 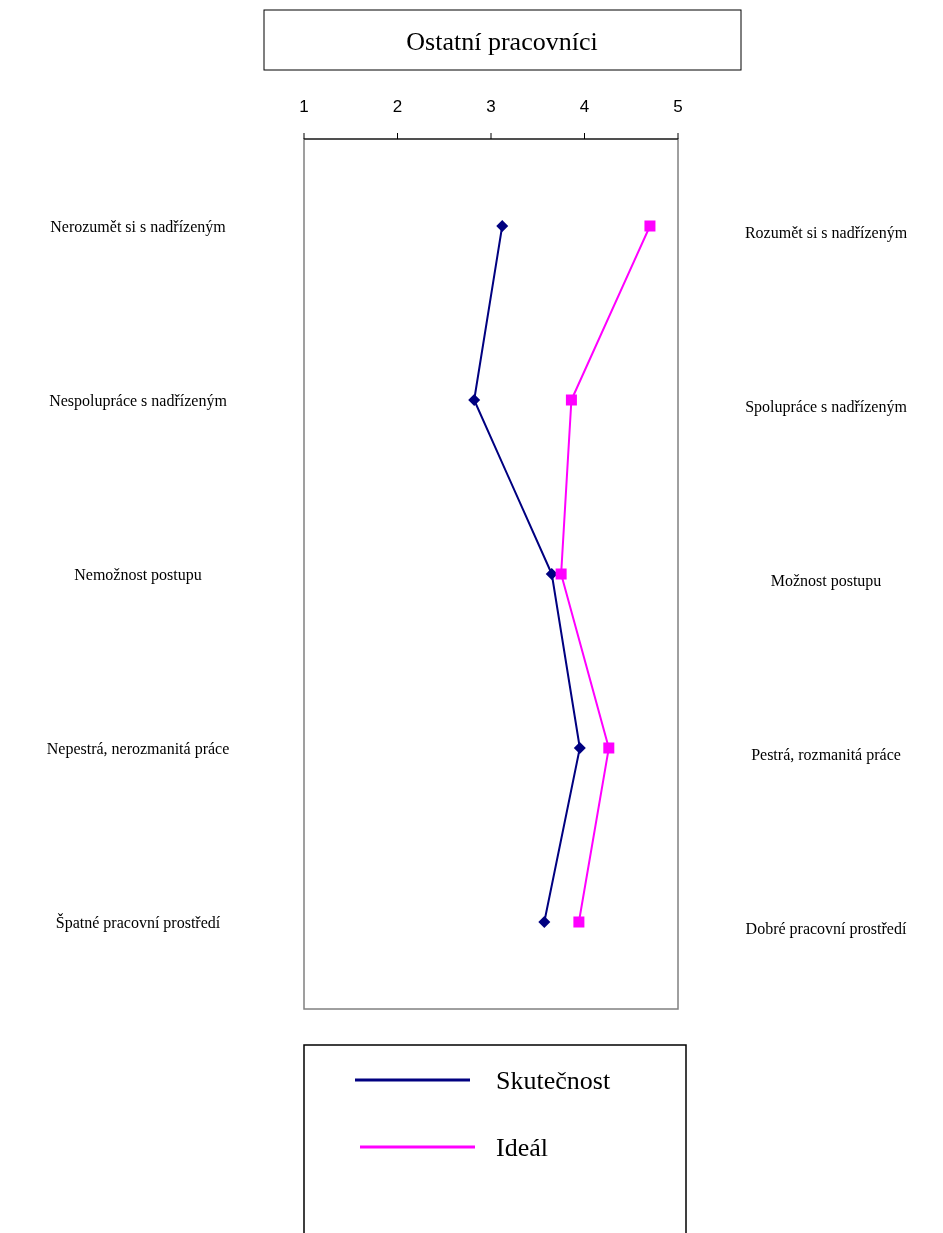 What do you see at coordinates (138, 922) in the screenshot?
I see `y-tick-label: Špatné pracovní prostředí` at bounding box center [138, 922].